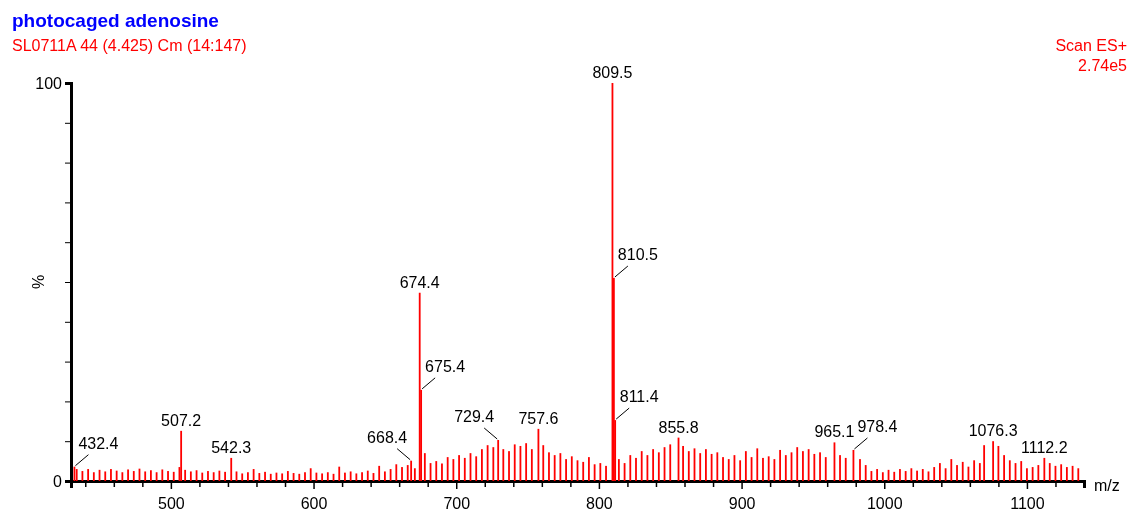  I want to click on annotation: 668.4, so click(387, 437).